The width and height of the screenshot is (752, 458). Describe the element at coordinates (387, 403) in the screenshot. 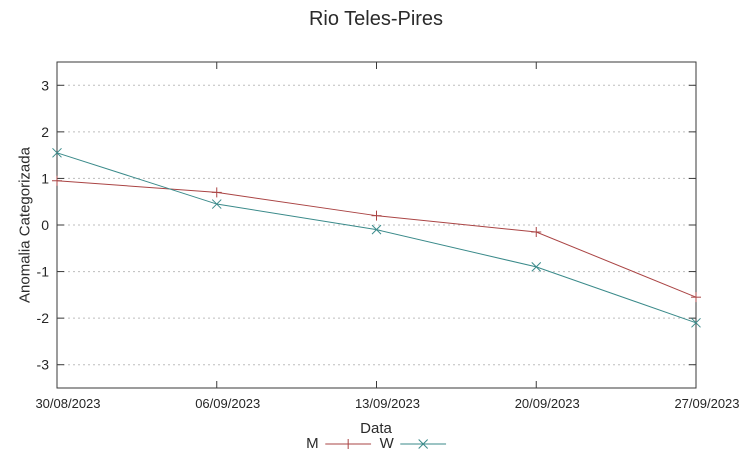

I see `x-tick-label: 13/09/2023` at that location.